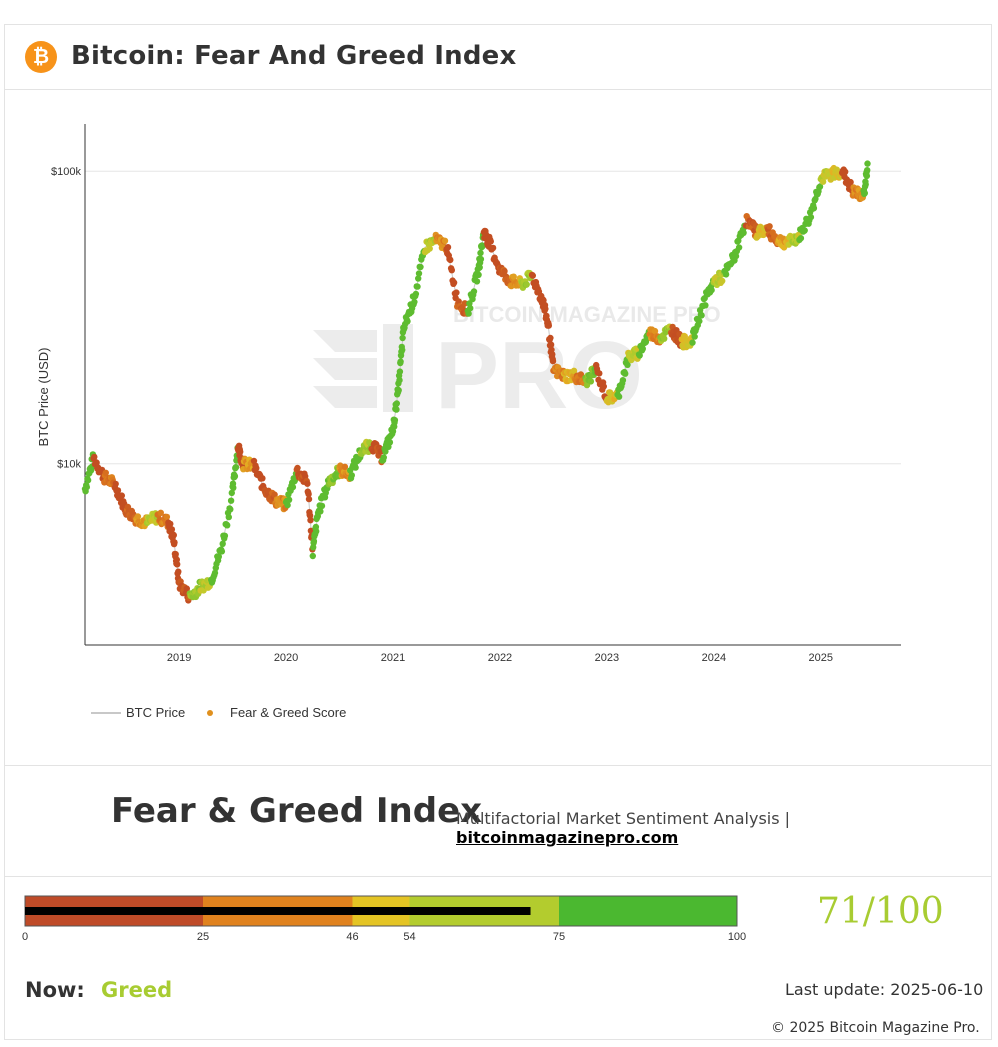  I want to click on watermark-logo, so click(363, 368).